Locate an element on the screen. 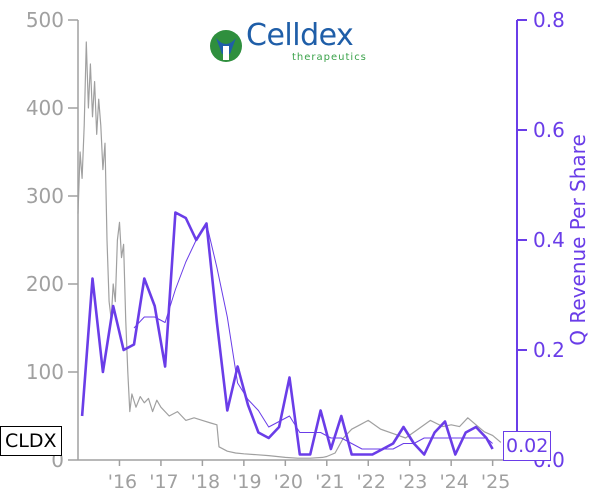  right-axis-title: Q Revenue Per Share is located at coordinates (578, 240).